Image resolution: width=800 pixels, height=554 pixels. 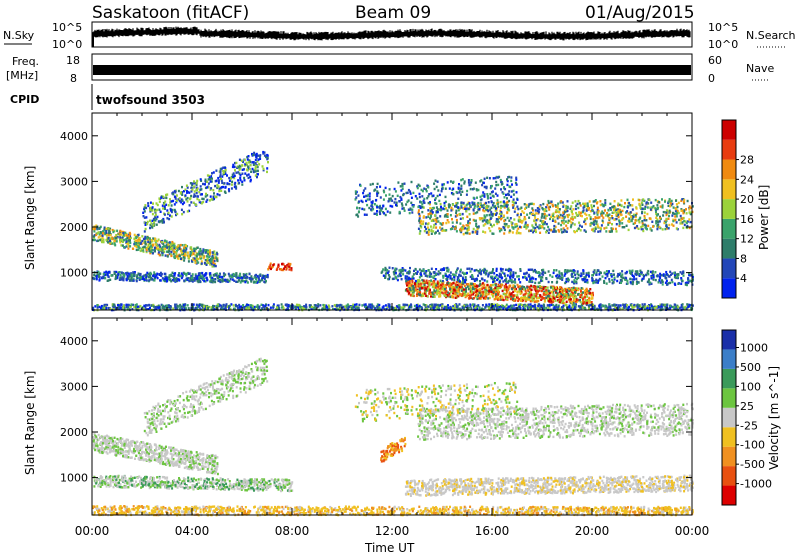 I want to click on nsky-strip: N.Sky 10^5 10^0 10^5 10^0 N.Search, so click(x=399, y=36).